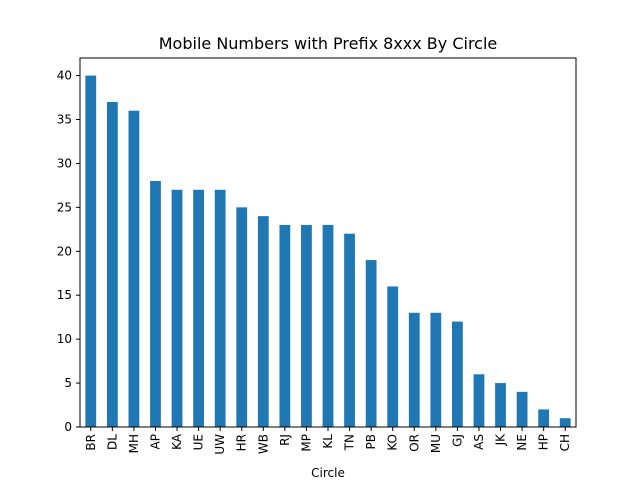 The width and height of the screenshot is (640, 480). I want to click on x-tick-label: AP, so click(155, 441).